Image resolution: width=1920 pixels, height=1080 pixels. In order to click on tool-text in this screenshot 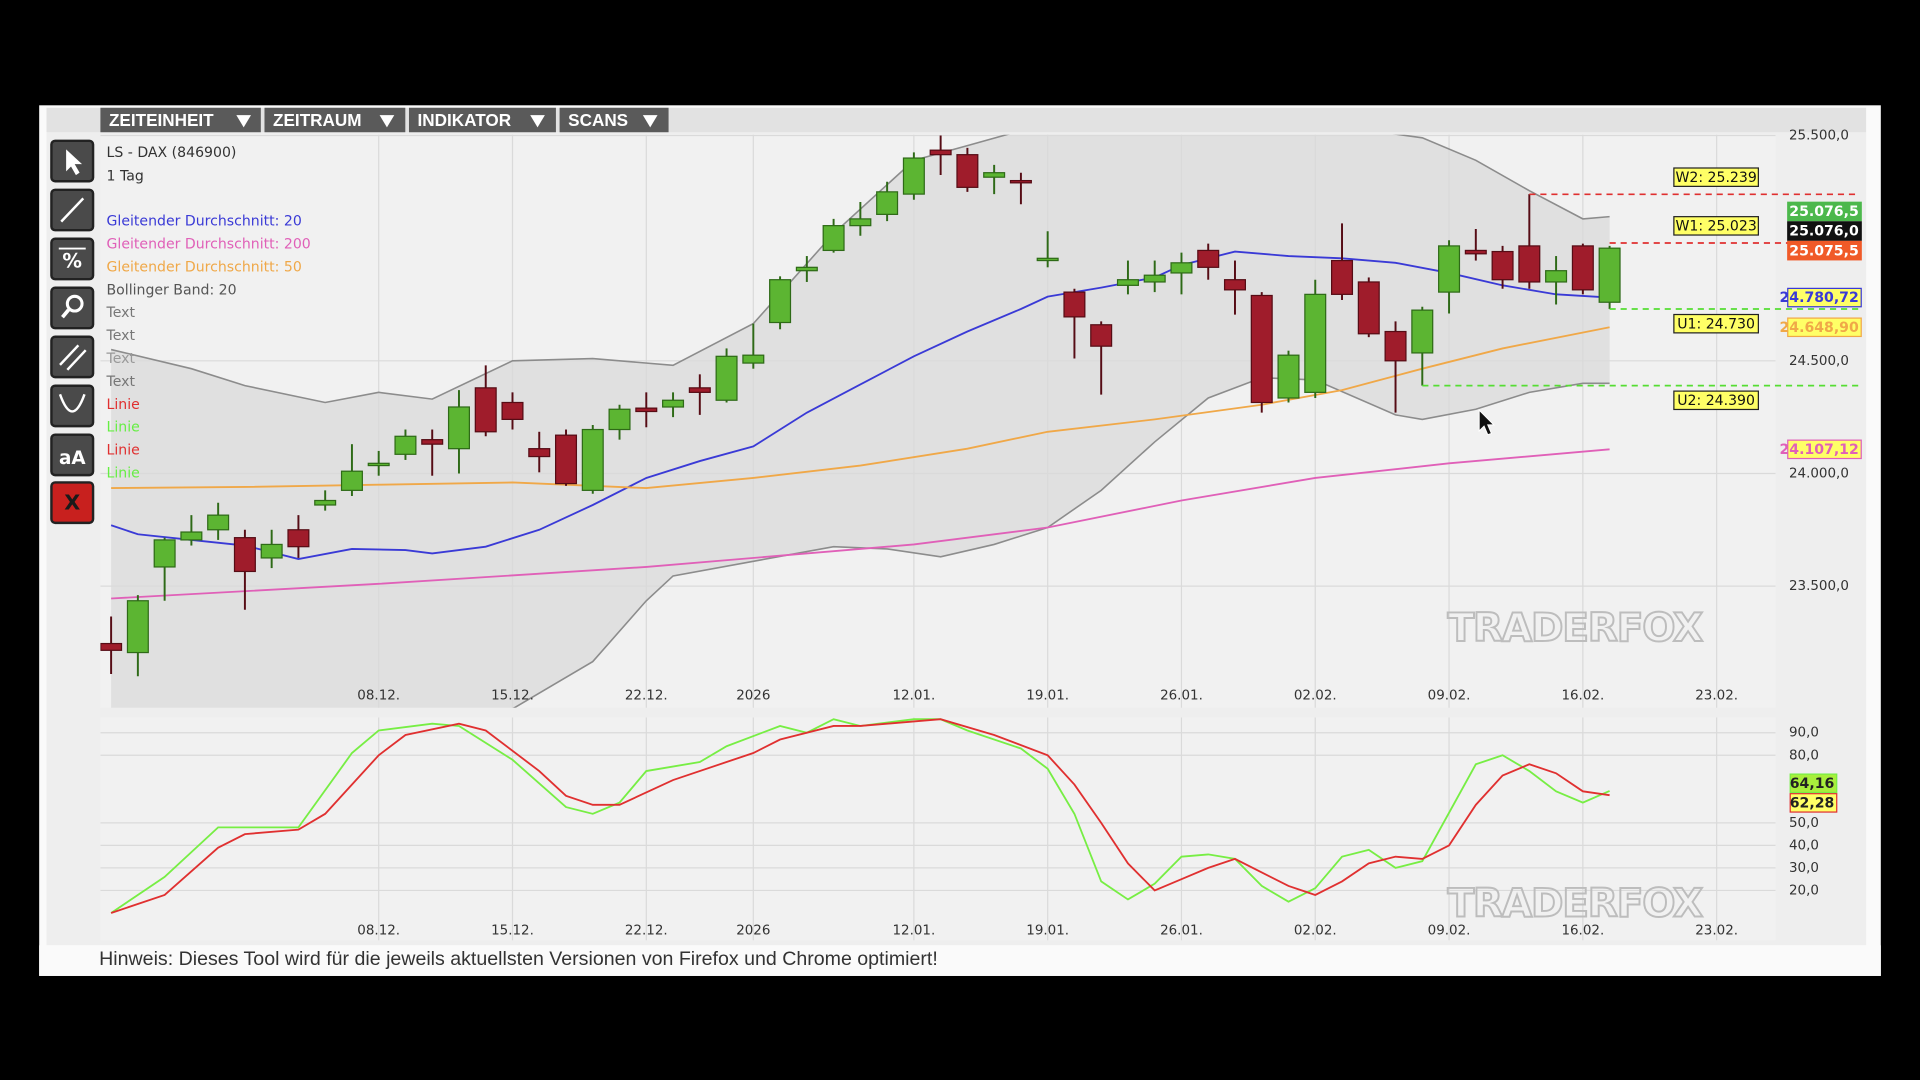, I will do `click(72, 455)`.